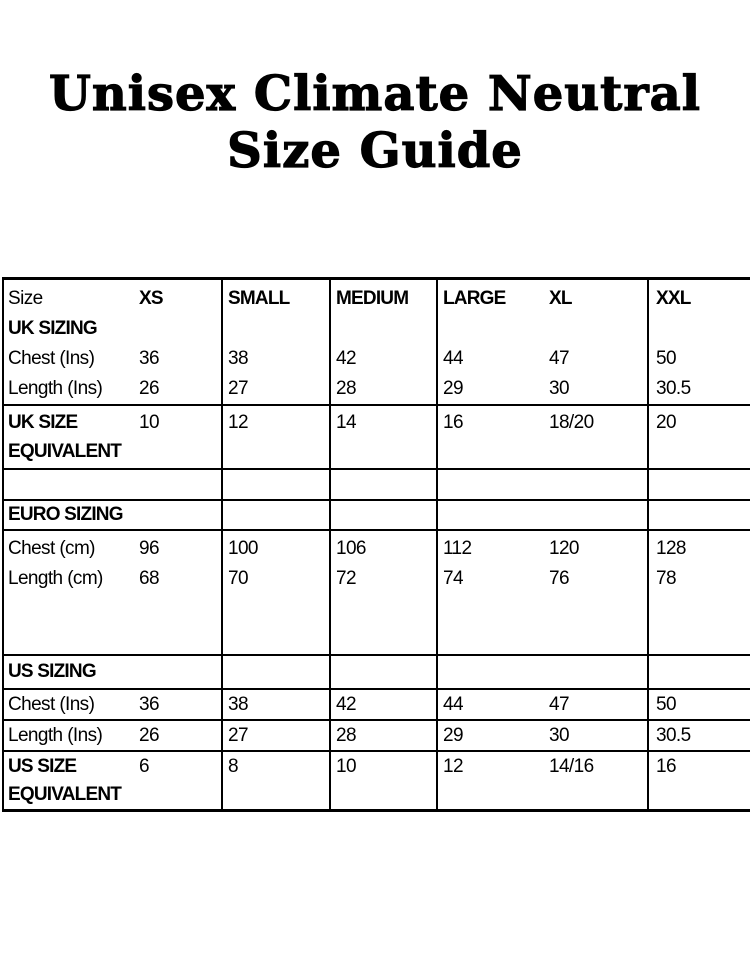 This screenshot has width=750, height=971. What do you see at coordinates (346, 735) in the screenshot?
I see `us-length-medium: 28` at bounding box center [346, 735].